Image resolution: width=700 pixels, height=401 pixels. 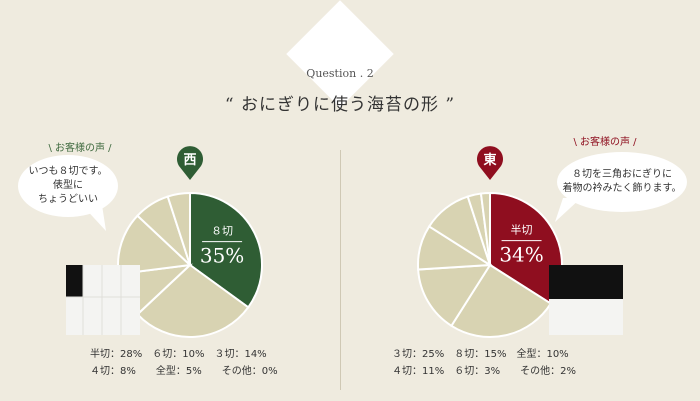 What do you see at coordinates (622, 182) in the screenshot?
I see `east-comment-bubble: ８切を三角おにぎりに 着物の衿みたく飾ります。` at bounding box center [622, 182].